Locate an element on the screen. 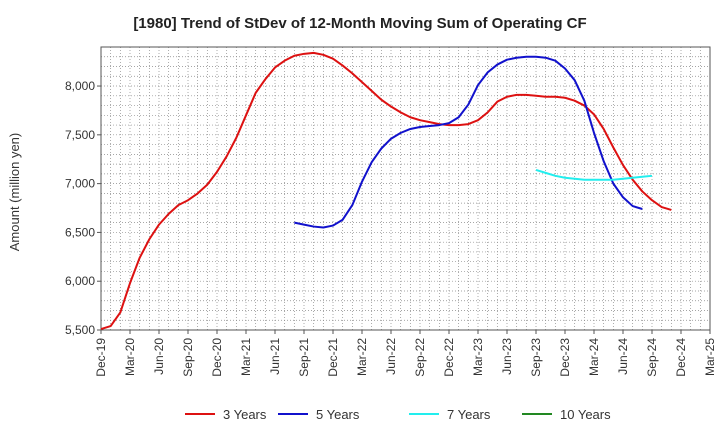 This screenshot has height=440, width=720. x-tick-label: Dec-20 is located at coordinates (217, 357).